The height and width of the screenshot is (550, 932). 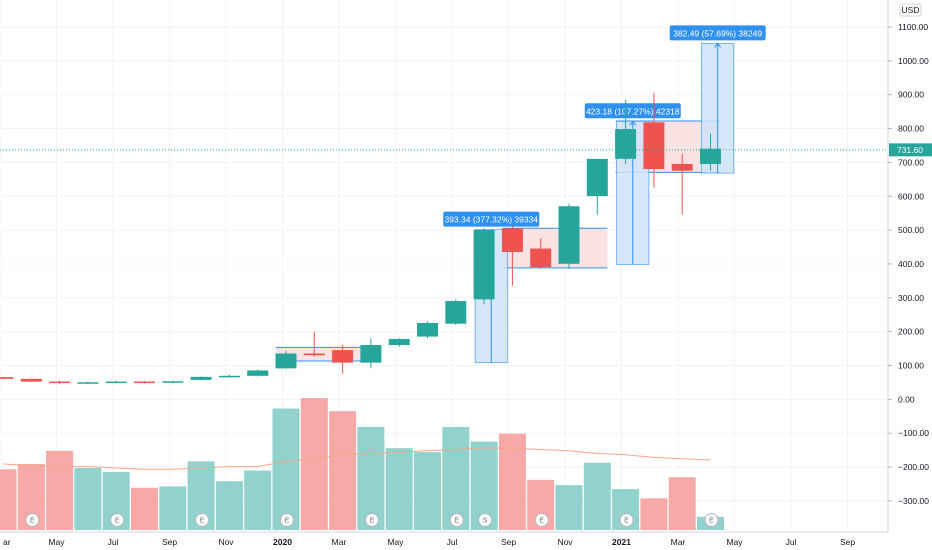 I want to click on price-tick-label: 300.00, so click(x=911, y=298).